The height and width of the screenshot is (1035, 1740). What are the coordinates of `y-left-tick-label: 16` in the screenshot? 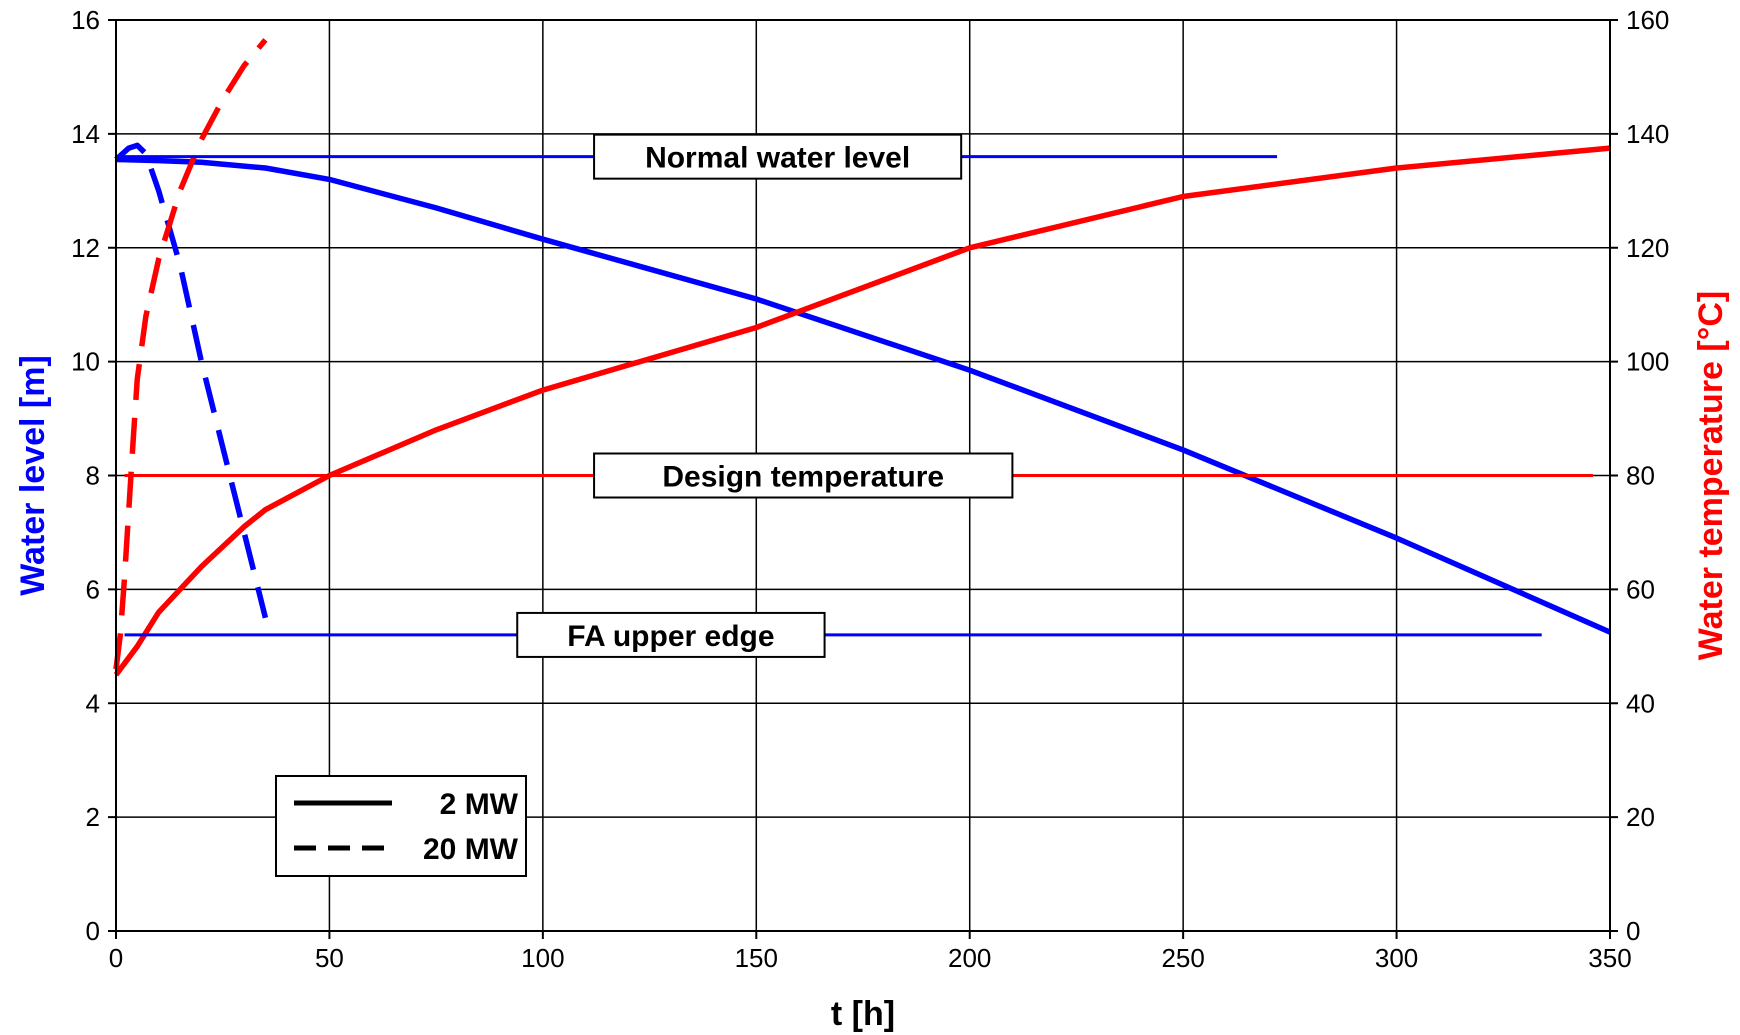 It's located at (85, 20).